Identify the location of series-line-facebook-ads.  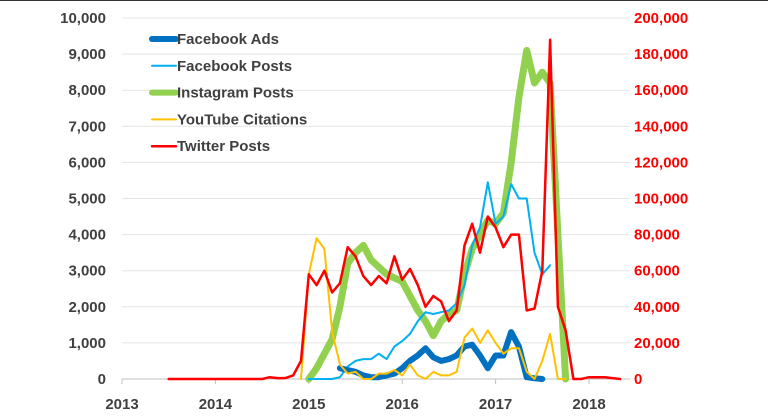
(441, 355).